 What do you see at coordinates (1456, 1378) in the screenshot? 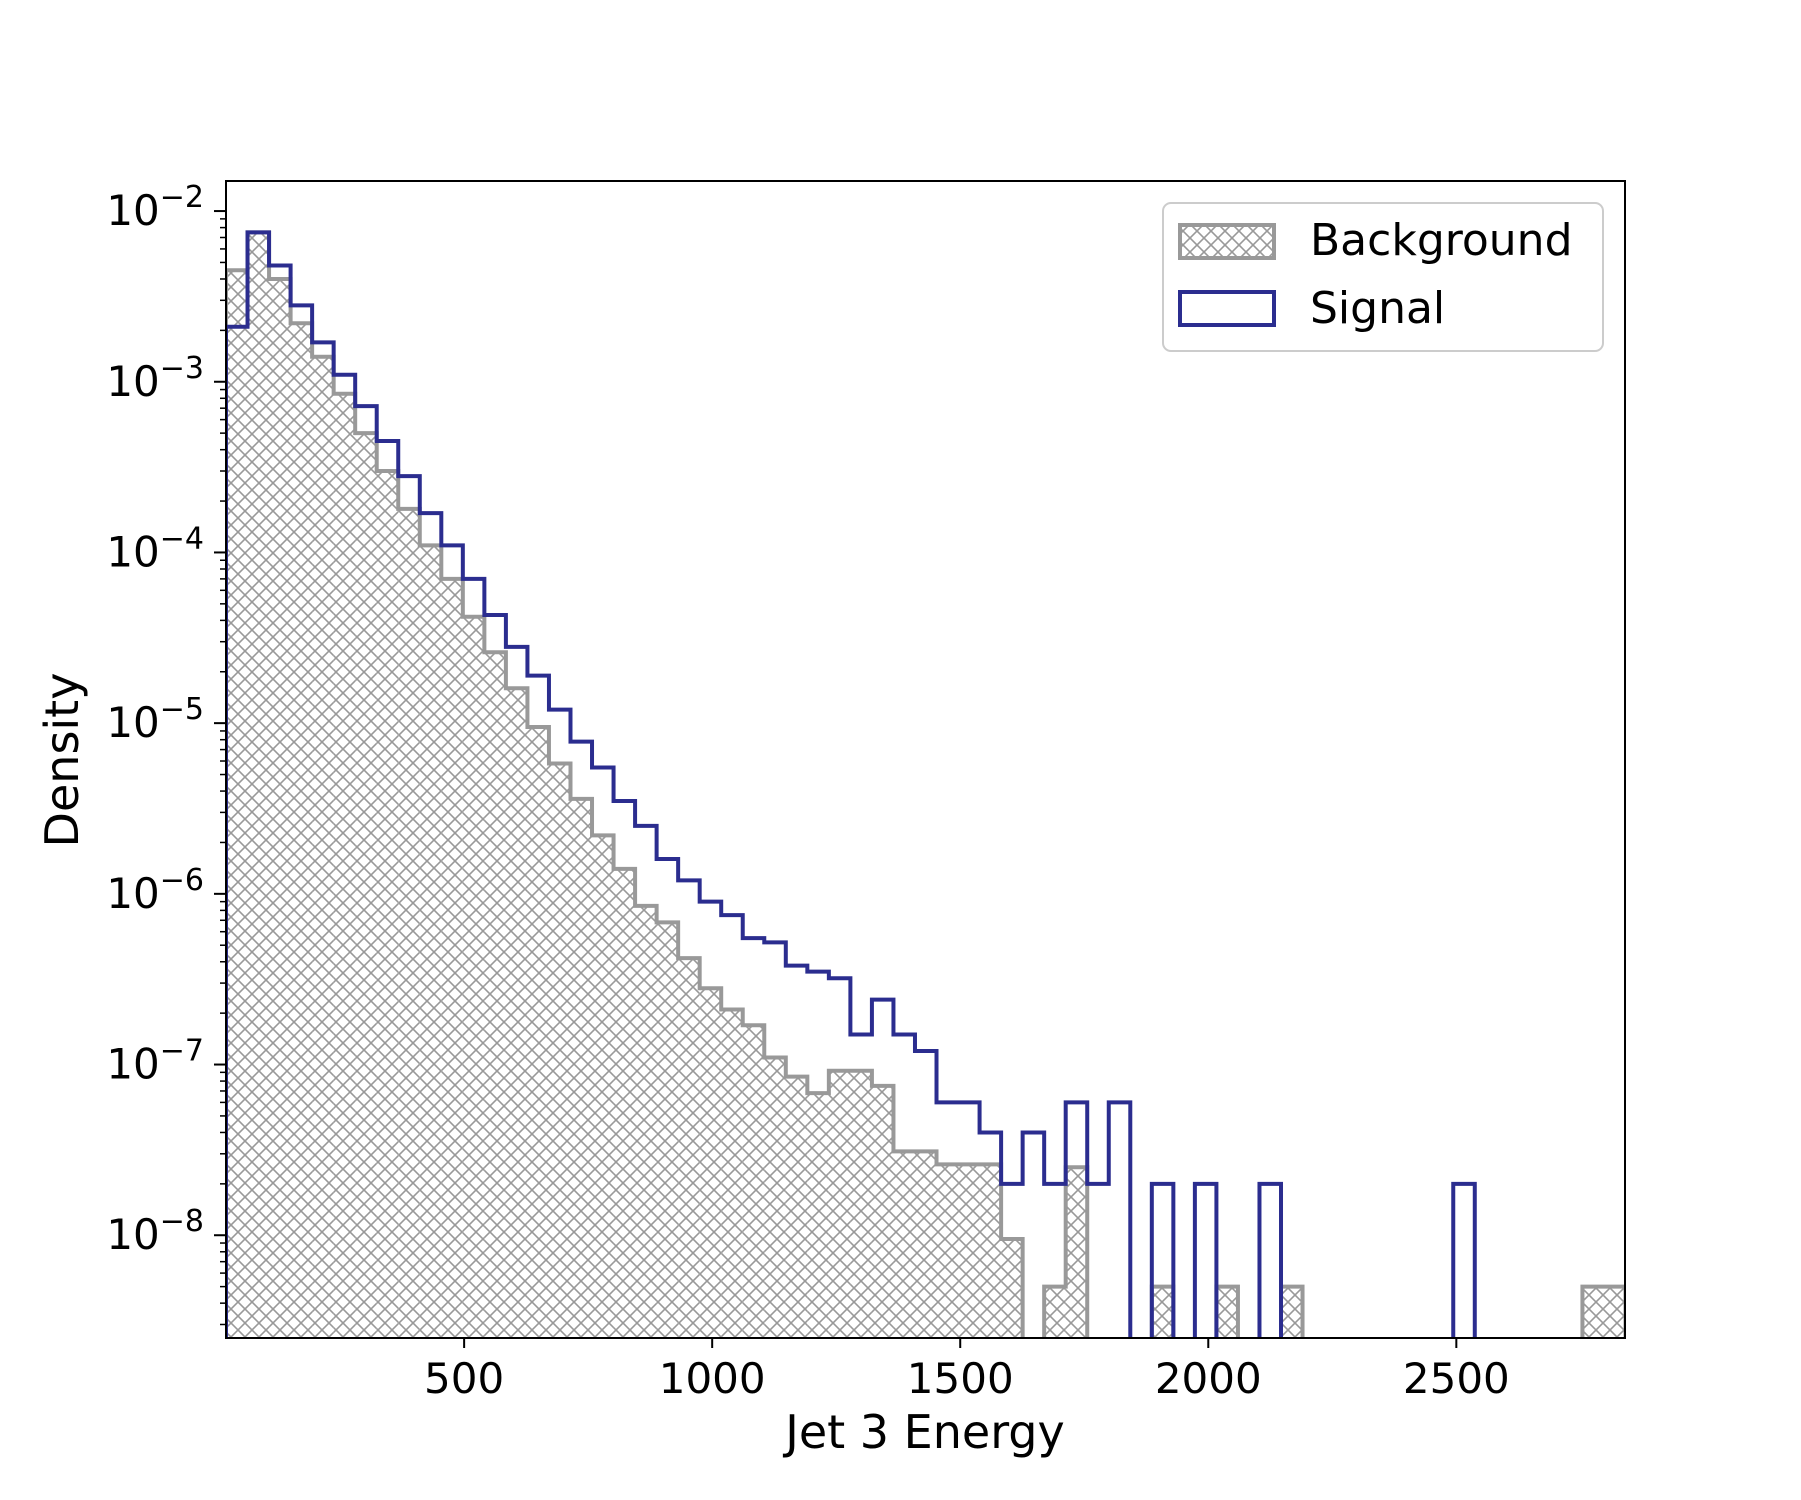
I see `x-tick-label: 2500` at bounding box center [1456, 1378].